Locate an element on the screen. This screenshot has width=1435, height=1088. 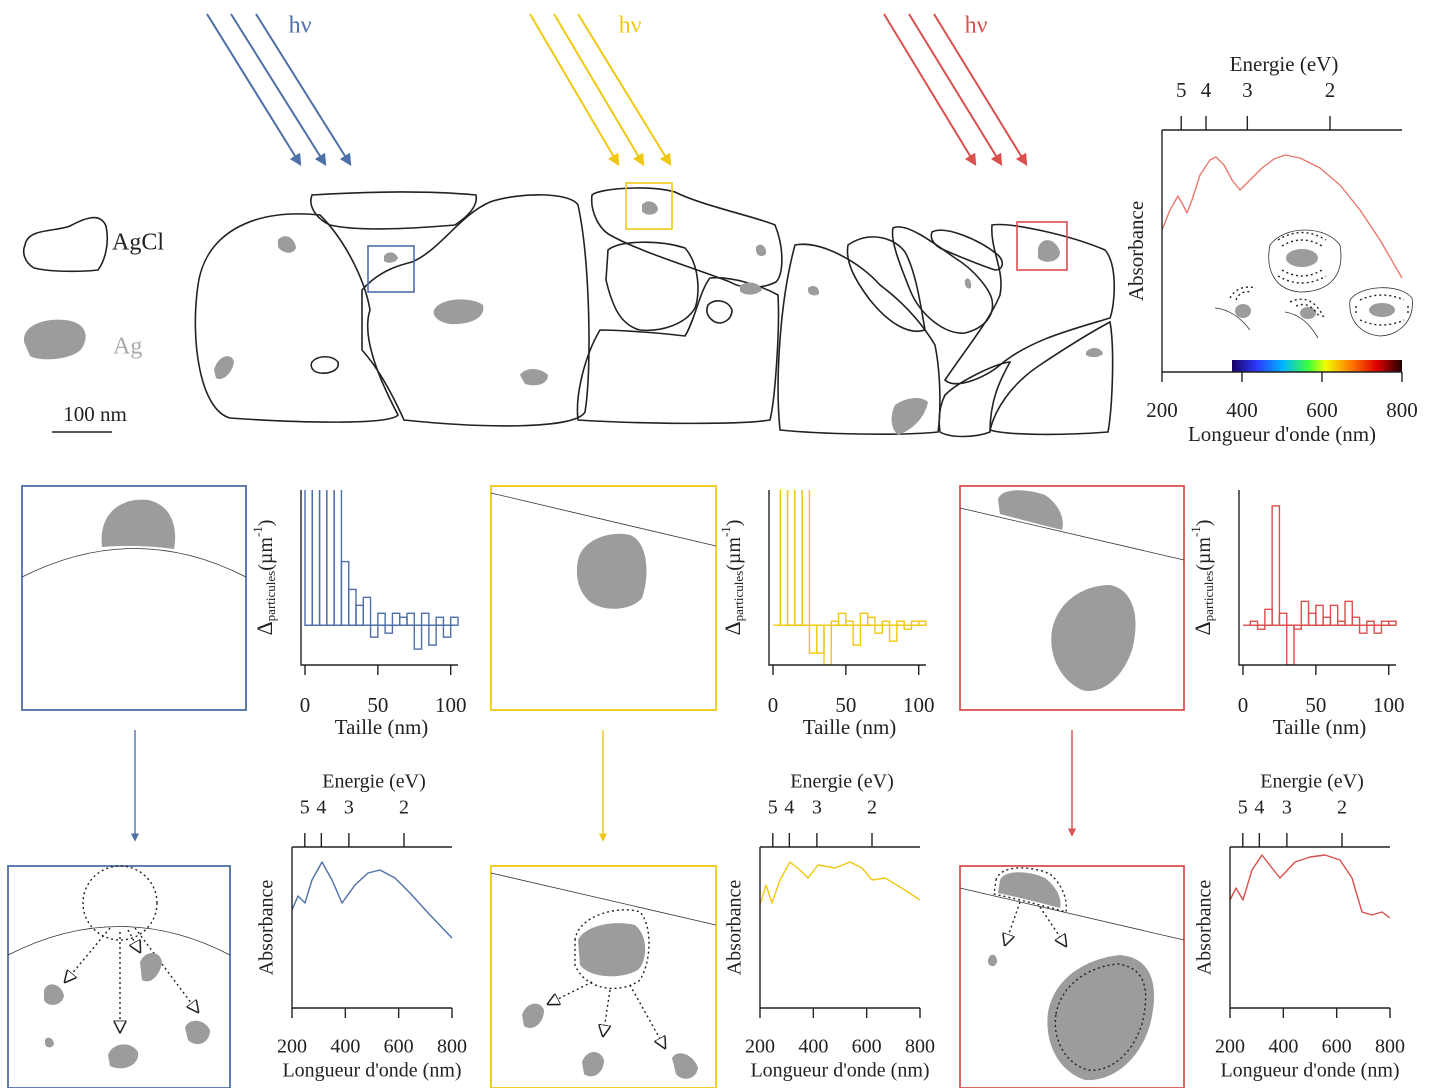
axis-frame is located at coordinates (1309, 927).